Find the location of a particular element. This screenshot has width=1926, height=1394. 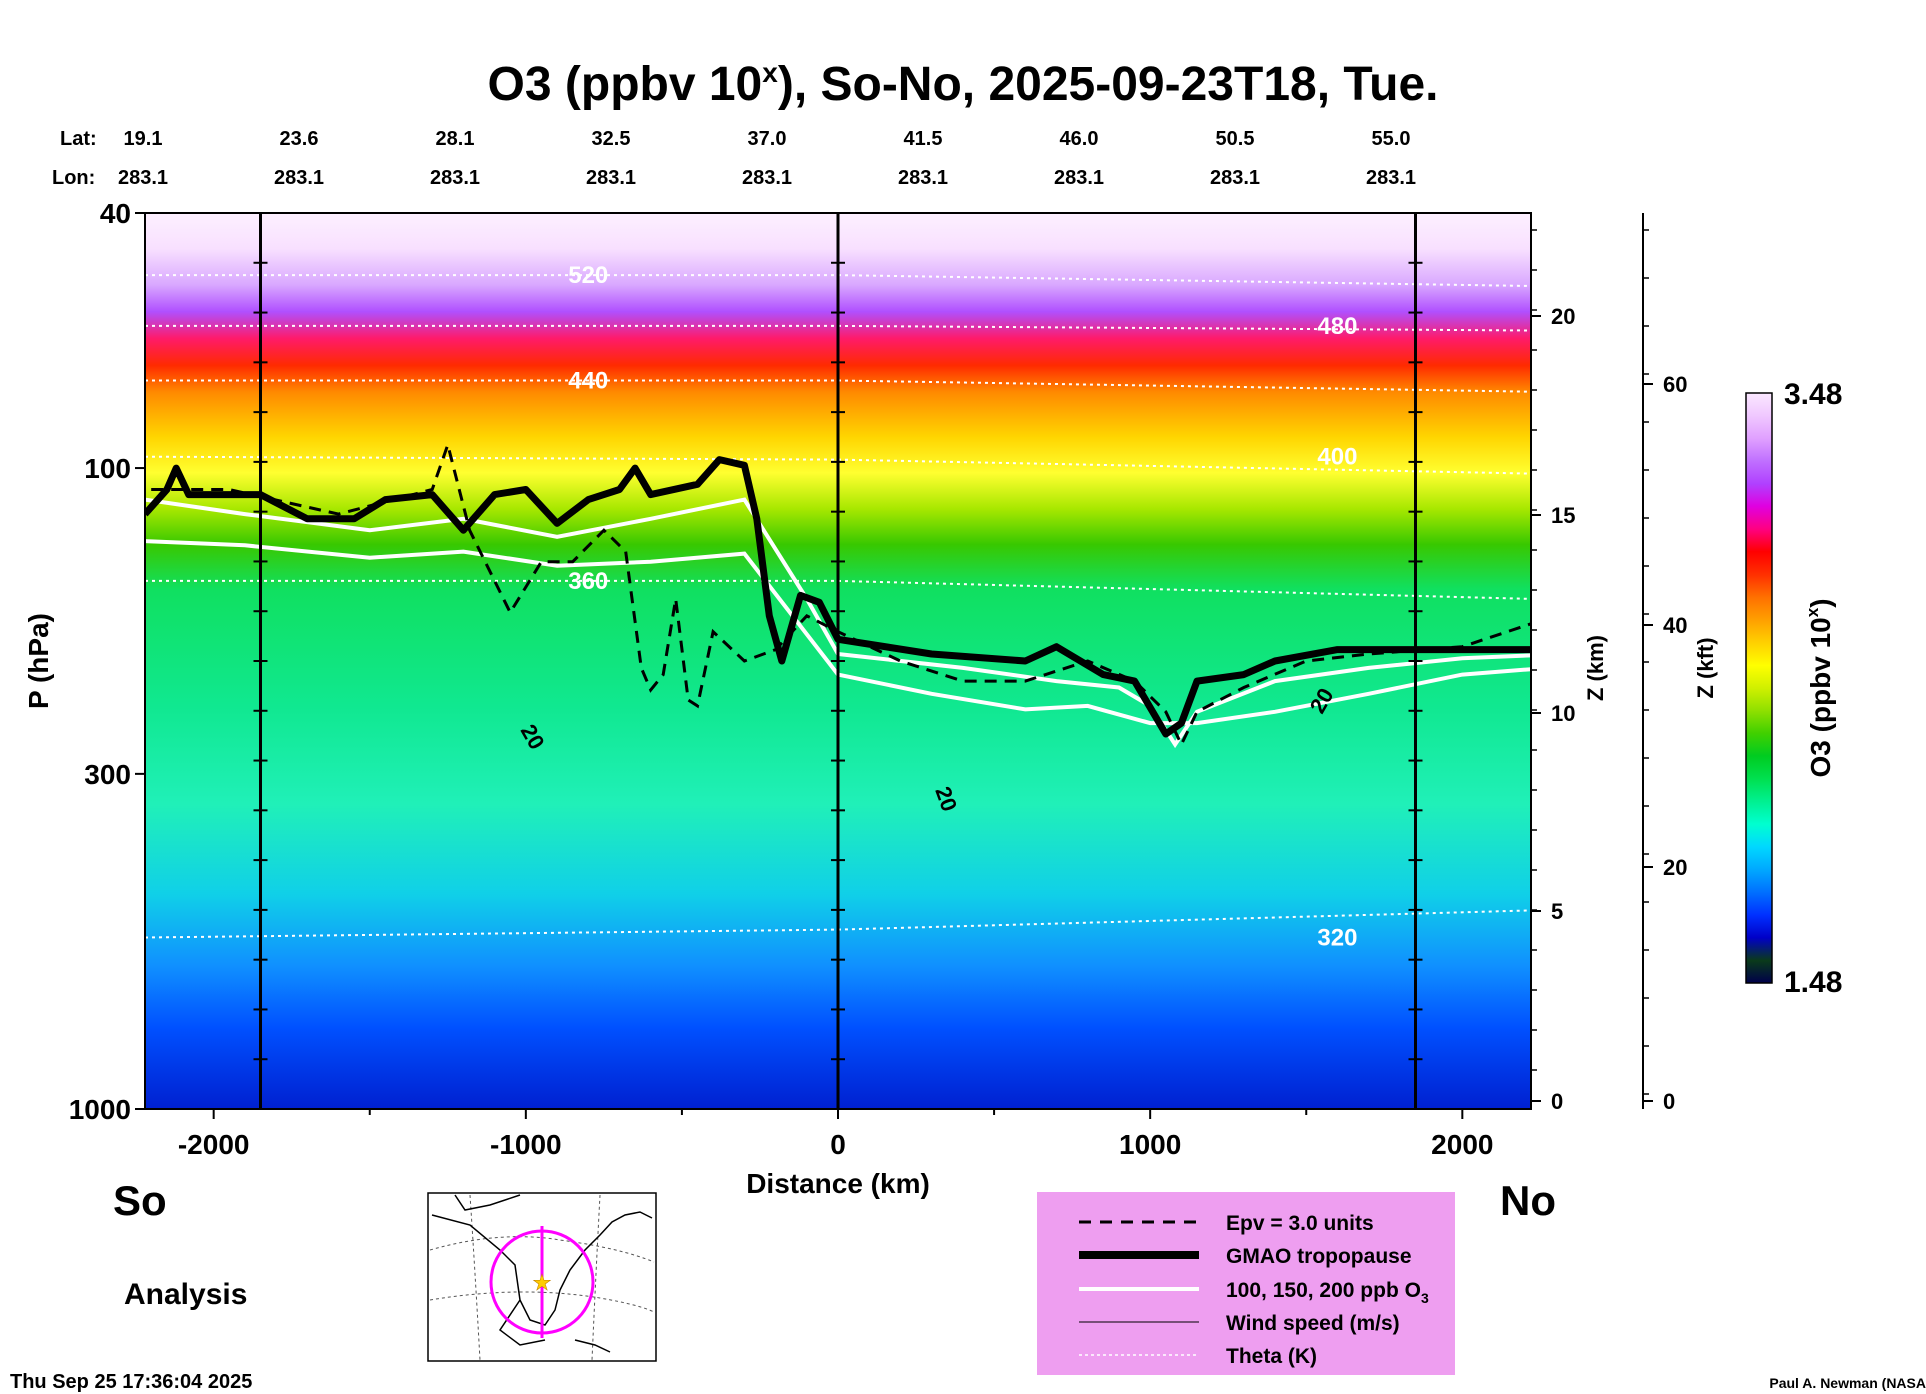

south-label: So is located at coordinates (140, 1200).